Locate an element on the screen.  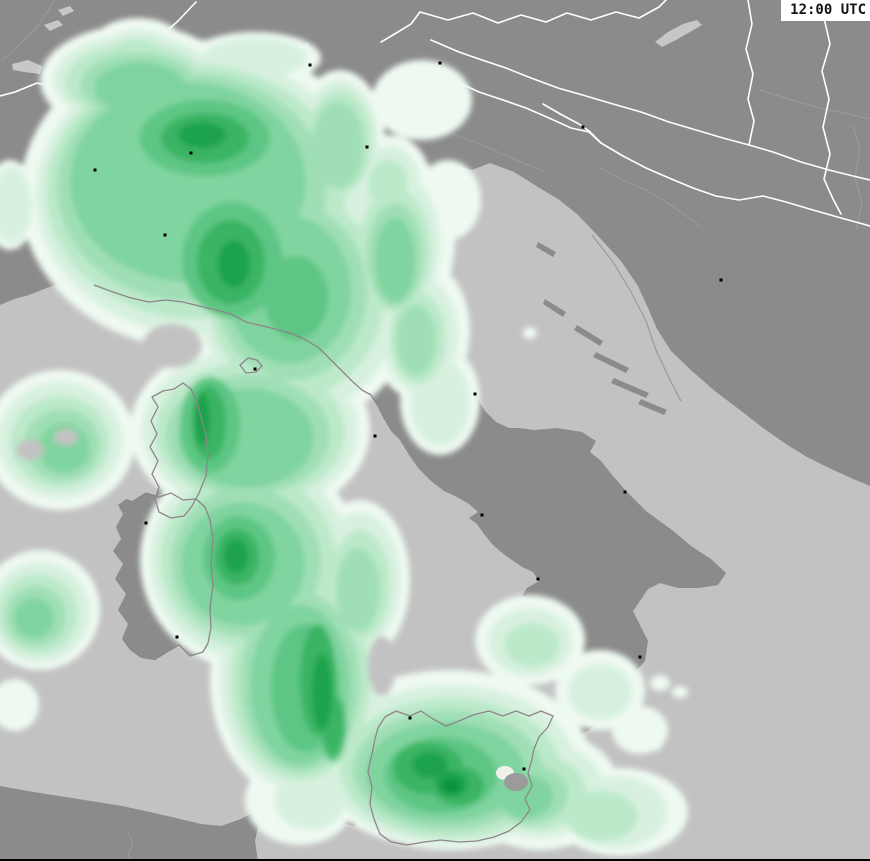
border-slovenia is located at coordinates (496, 152).